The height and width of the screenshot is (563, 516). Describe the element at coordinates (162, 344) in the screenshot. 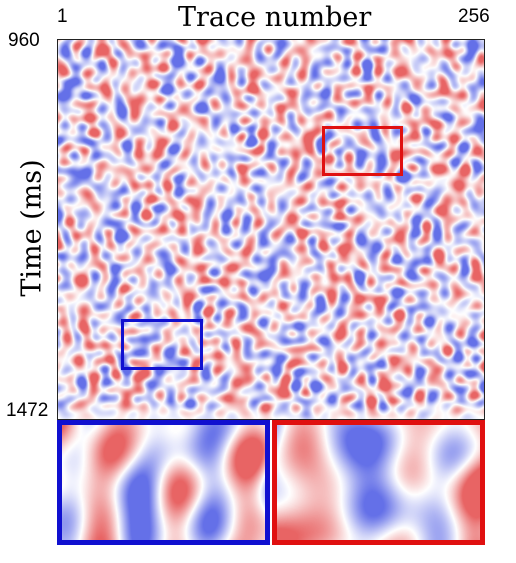

I see `highlight-box-blue` at that location.